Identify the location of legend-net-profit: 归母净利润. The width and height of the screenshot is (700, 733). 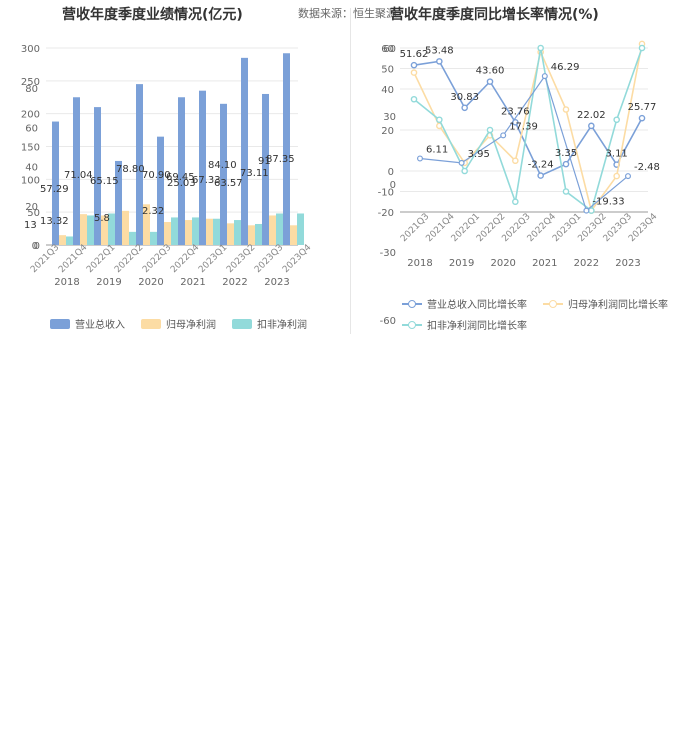
(178, 323).